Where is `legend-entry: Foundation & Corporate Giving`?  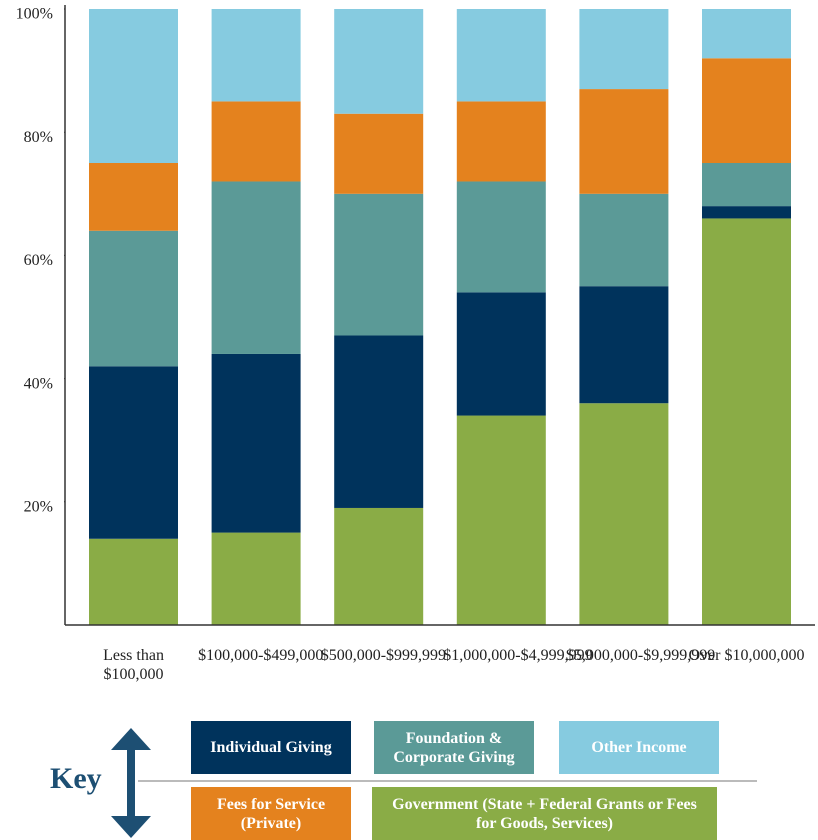 legend-entry: Foundation & Corporate Giving is located at coordinates (454, 747).